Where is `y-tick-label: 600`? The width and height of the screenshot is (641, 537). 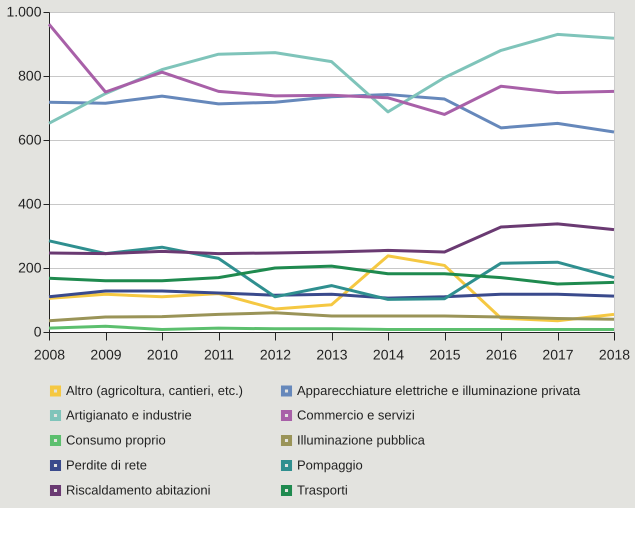 y-tick-label: 600 is located at coordinates (30, 140).